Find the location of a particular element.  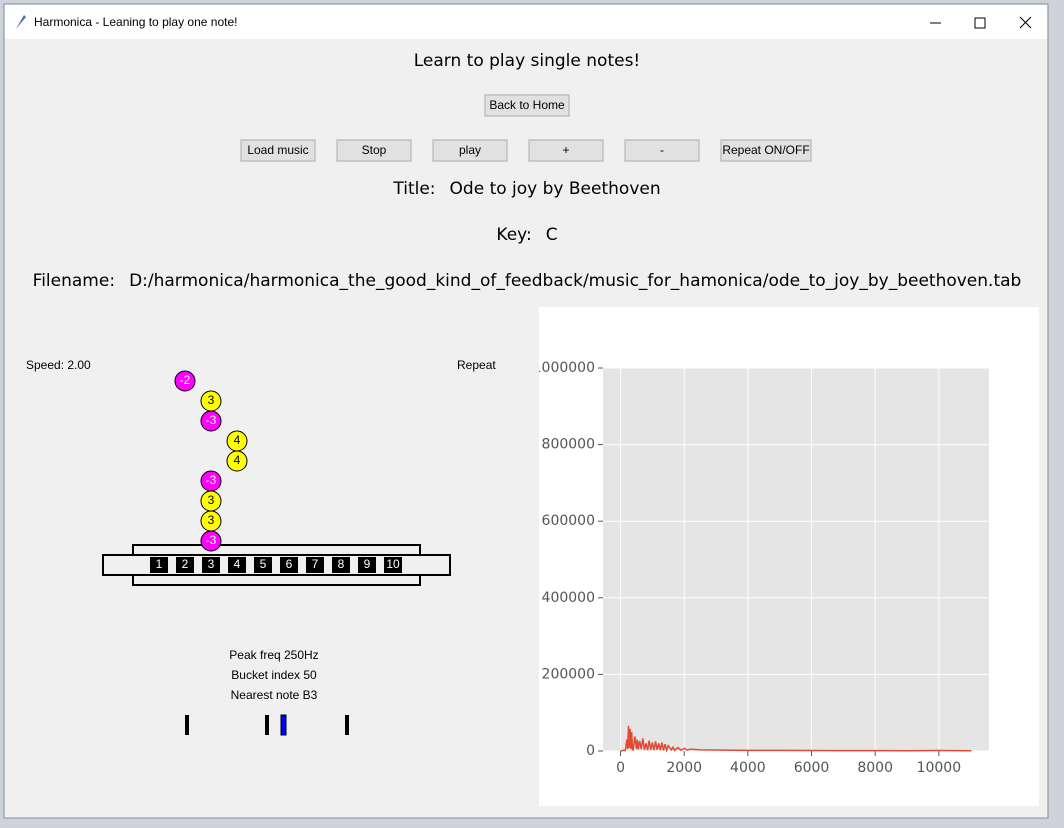

x-tick-label: 0 is located at coordinates (620, 768).